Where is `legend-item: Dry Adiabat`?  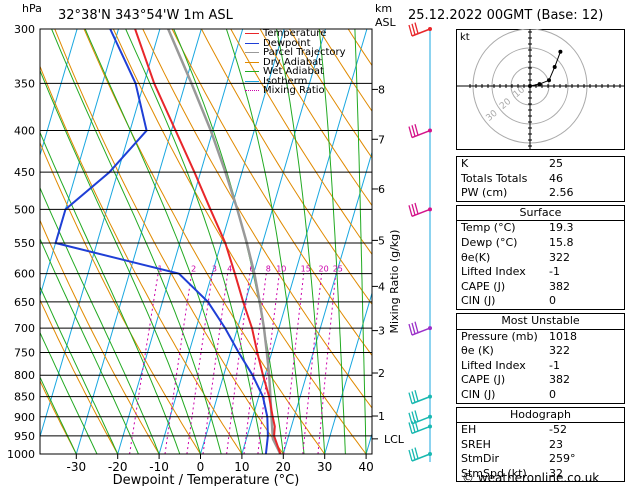
legend-item: Dry Adiabat is located at coordinates (294, 62).